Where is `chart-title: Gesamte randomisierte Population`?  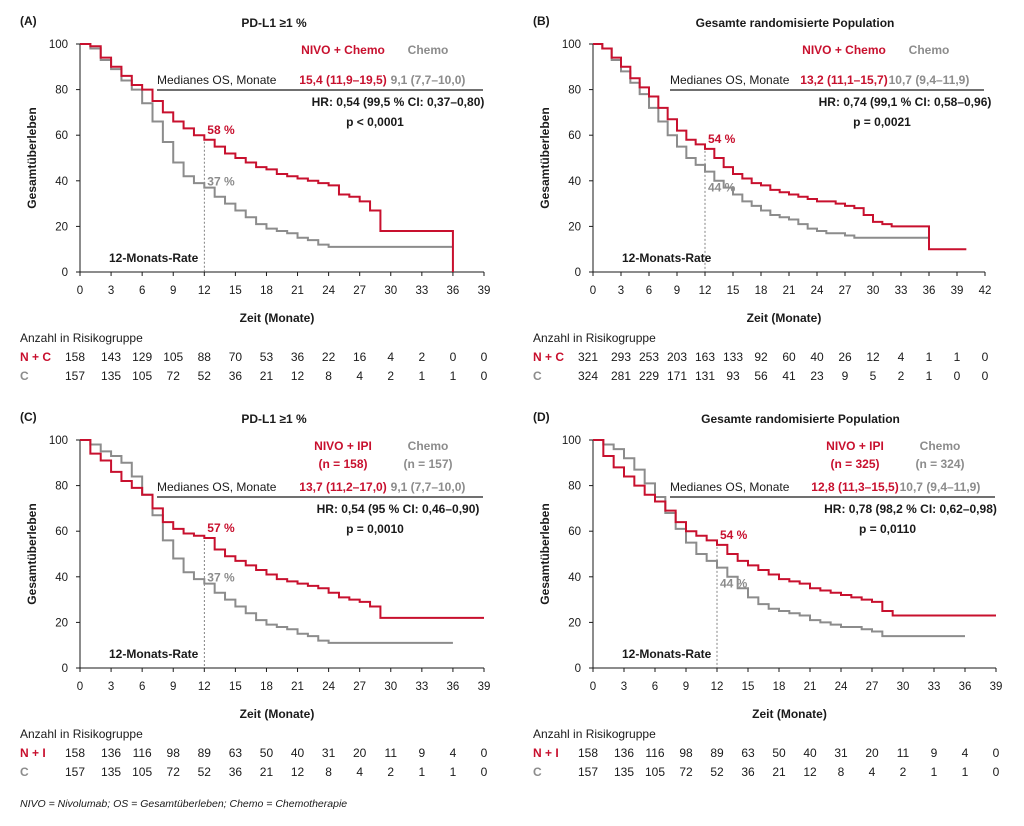 chart-title: Gesamte randomisierte Population is located at coordinates (800, 419).